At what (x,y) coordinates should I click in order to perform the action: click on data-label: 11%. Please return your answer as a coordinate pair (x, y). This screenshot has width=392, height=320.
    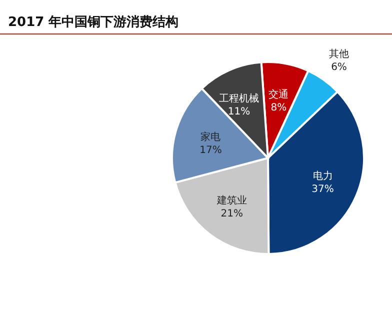
    Looking at the image, I should click on (239, 112).